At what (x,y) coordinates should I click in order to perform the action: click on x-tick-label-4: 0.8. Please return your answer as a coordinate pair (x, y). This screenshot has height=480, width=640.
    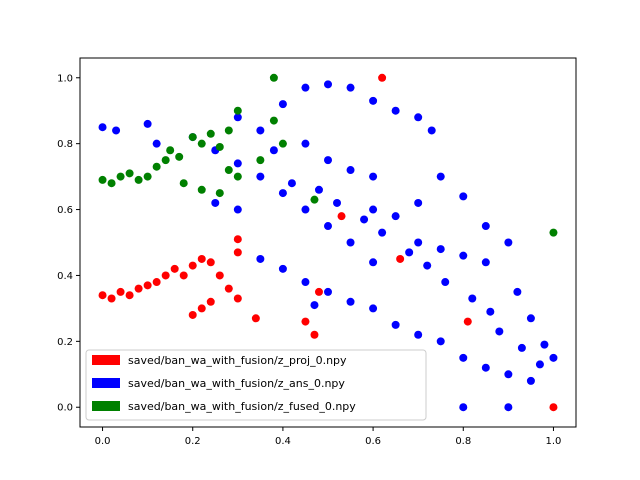
    Looking at the image, I should click on (463, 441).